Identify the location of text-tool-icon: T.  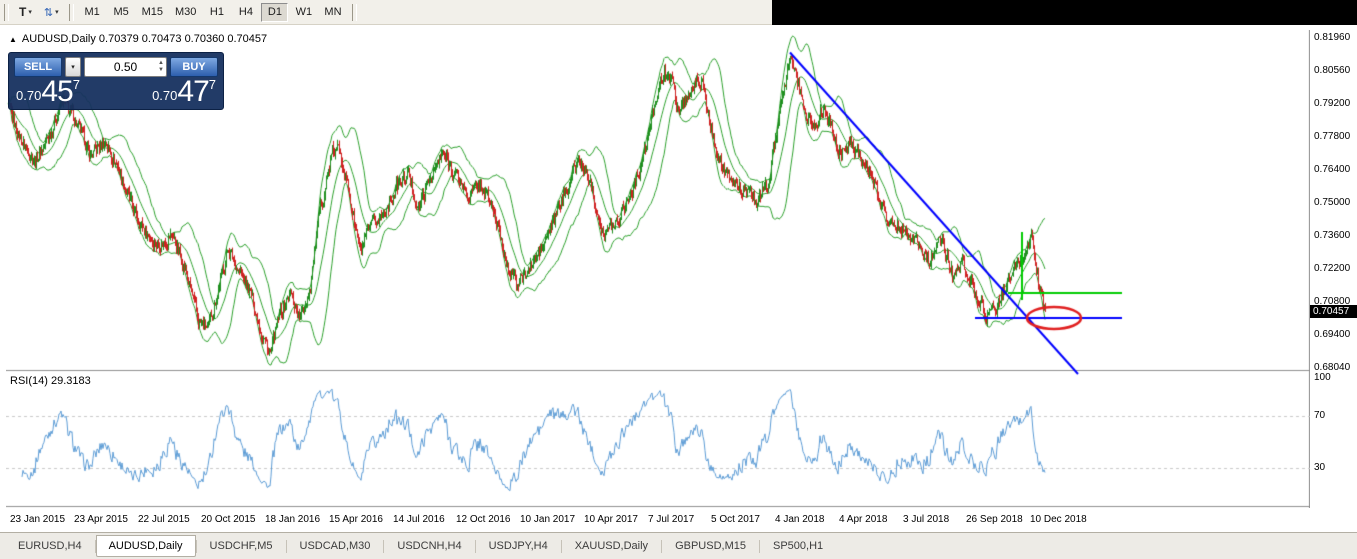
(23, 12).